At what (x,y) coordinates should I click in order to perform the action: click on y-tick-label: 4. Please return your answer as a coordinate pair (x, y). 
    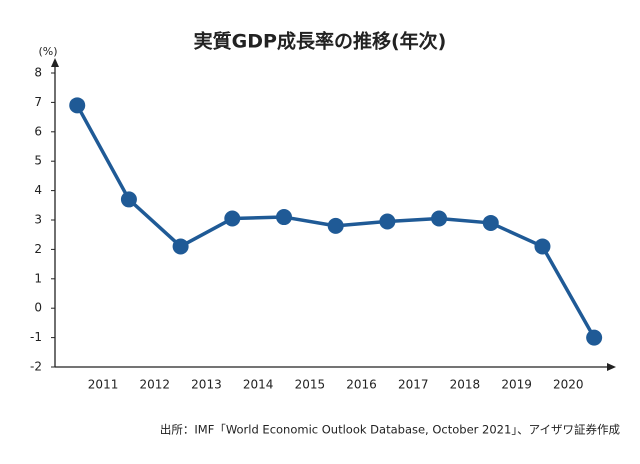
    Looking at the image, I should click on (38, 190).